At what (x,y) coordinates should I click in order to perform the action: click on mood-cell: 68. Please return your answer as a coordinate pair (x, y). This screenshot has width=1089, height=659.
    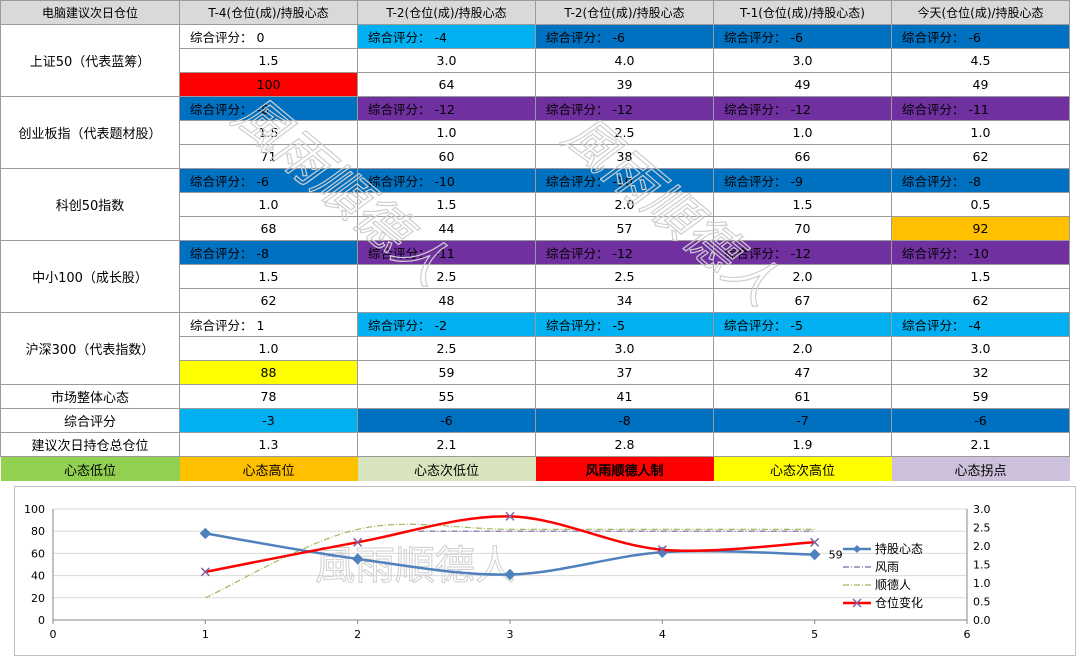
    Looking at the image, I should click on (268, 228).